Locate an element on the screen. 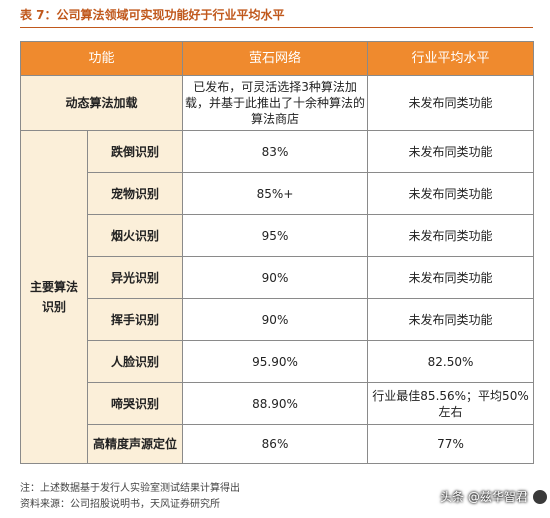 The image size is (550, 518). cell-ezviz: 95.90% is located at coordinates (275, 361).